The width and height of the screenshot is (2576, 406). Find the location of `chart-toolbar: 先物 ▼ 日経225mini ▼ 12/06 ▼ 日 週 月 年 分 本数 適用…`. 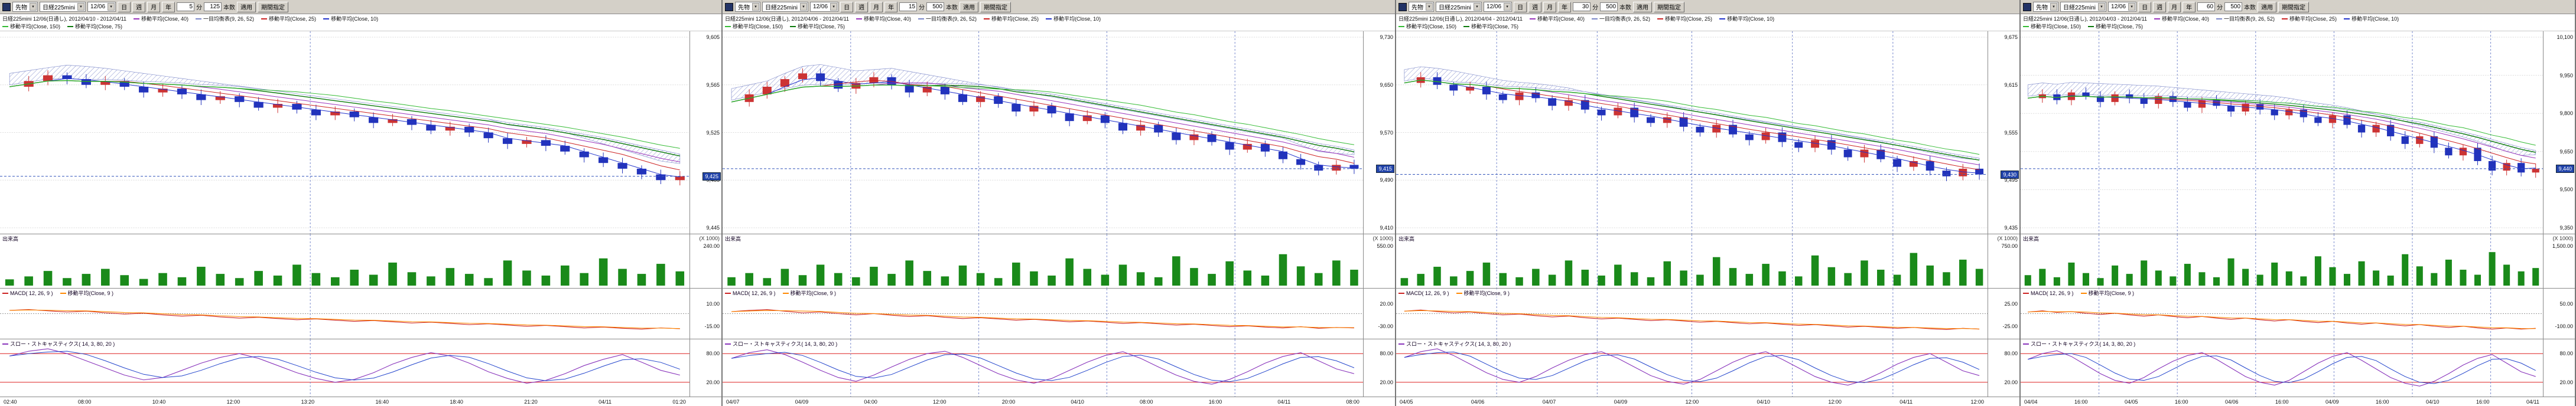

chart-toolbar: 先物 ▼ 日経225mini ▼ 12/06 ▼ 日 週 月 年 分 本数 適用… is located at coordinates (1059, 7).